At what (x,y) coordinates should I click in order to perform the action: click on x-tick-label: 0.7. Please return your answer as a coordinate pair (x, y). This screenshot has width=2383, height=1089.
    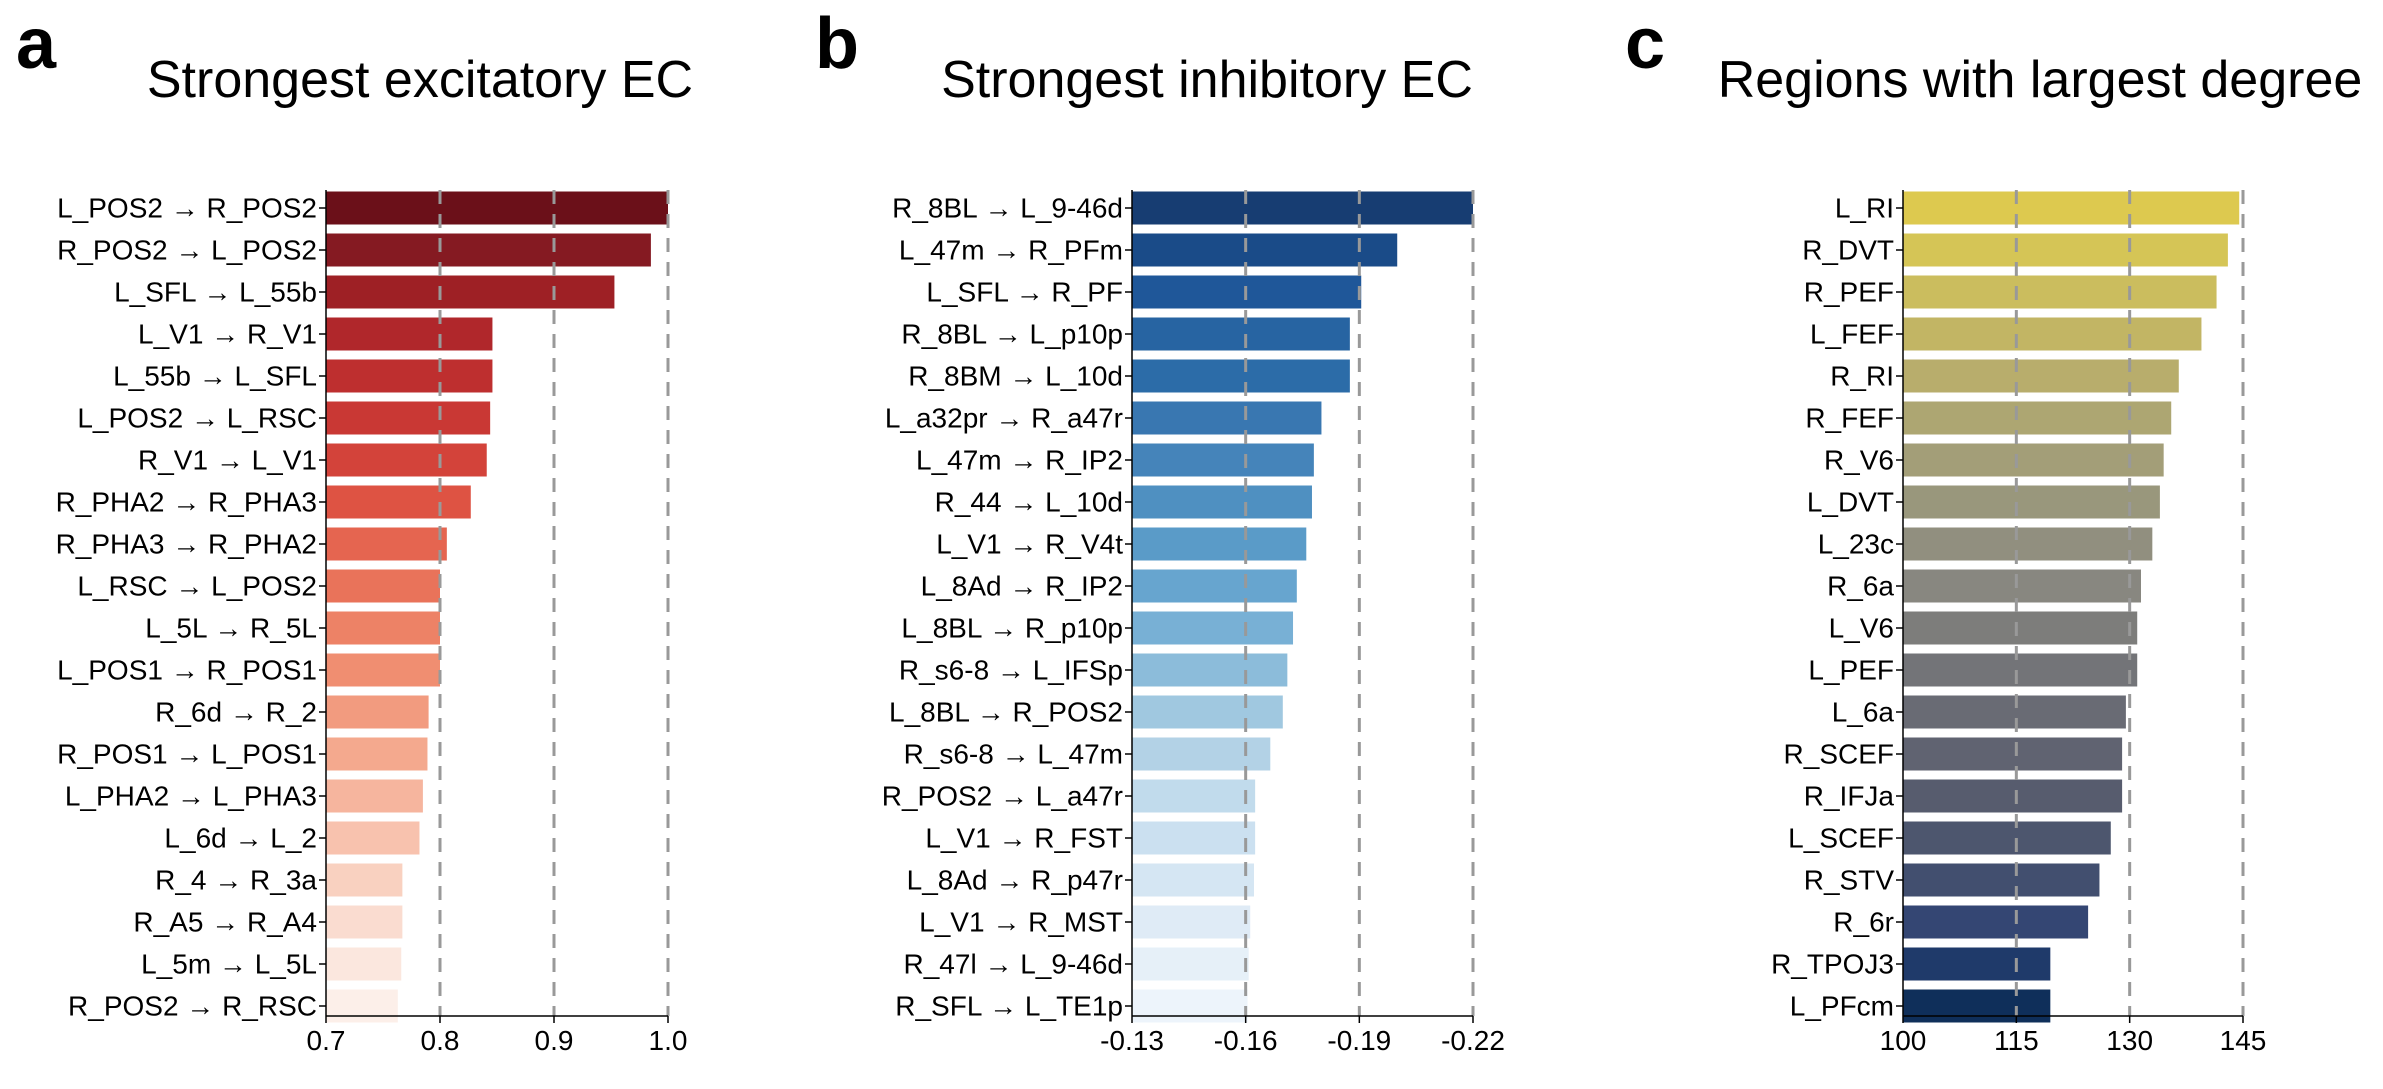
    Looking at the image, I should click on (326, 1040).